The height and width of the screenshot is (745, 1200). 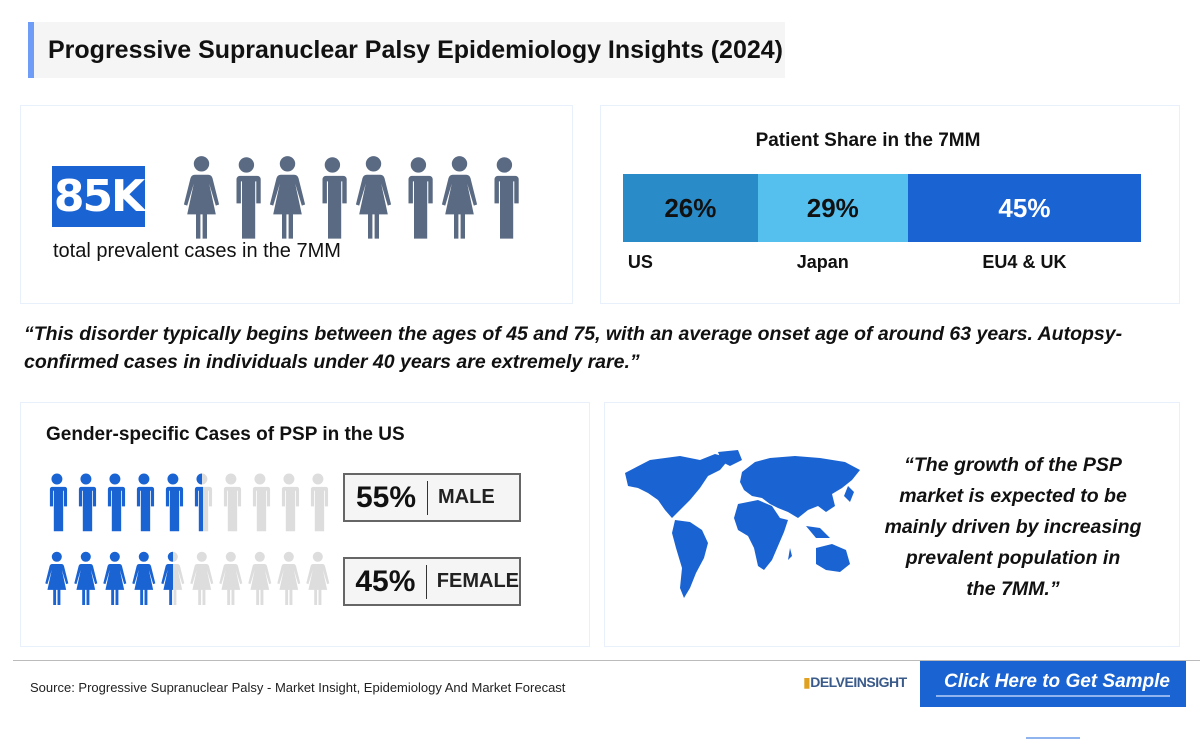 I want to click on quote-line: market is expected to be, so click(x=1013, y=496).